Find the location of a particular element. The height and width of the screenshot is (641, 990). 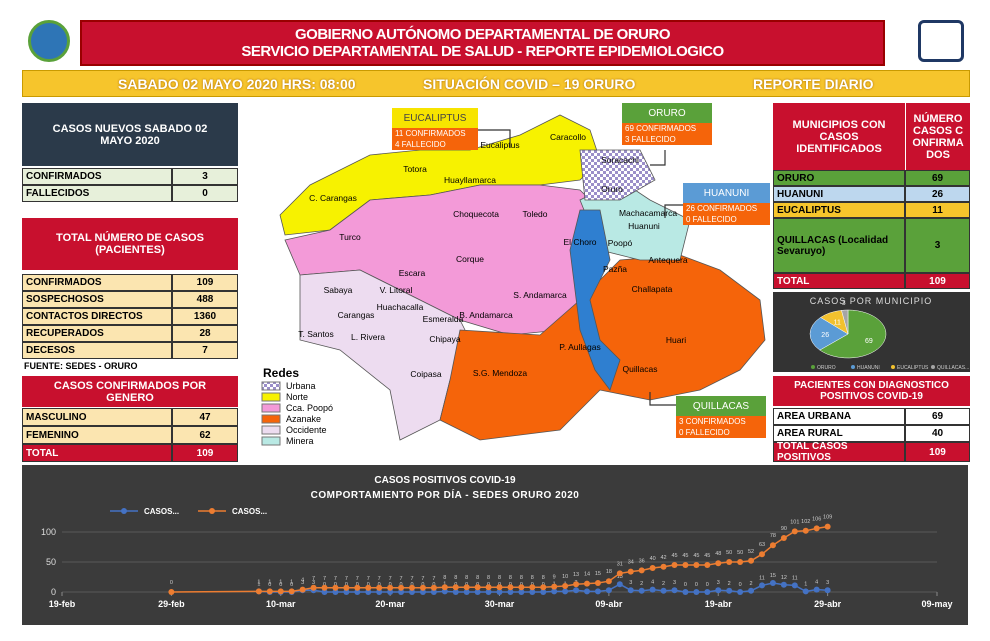

callout-title: ORURO is located at coordinates (667, 113).